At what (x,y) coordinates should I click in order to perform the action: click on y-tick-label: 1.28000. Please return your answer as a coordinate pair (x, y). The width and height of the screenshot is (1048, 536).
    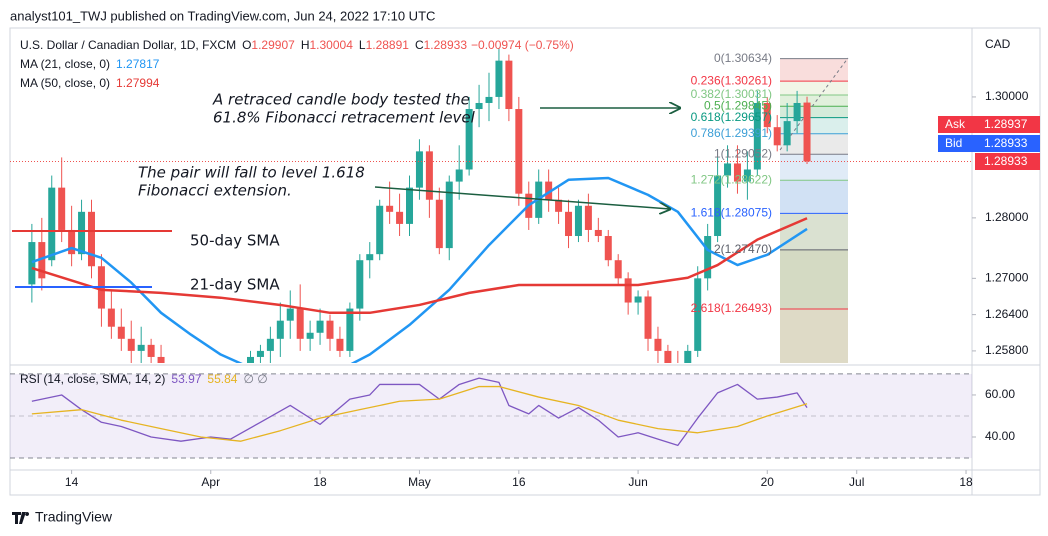
    Looking at the image, I should click on (1007, 217).